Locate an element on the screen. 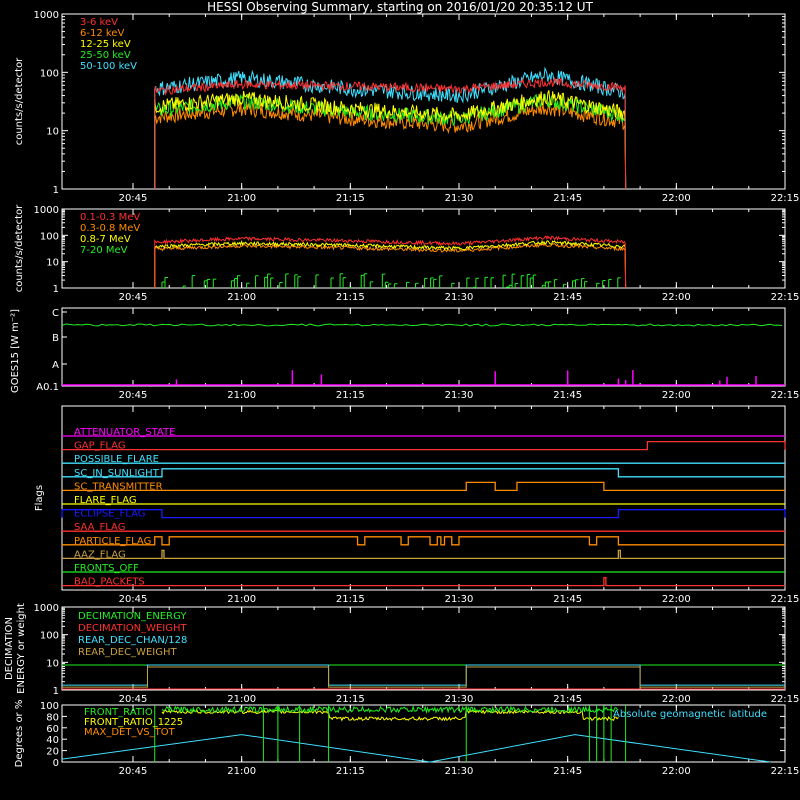 The width and height of the screenshot is (800, 800). legend-entry: 0.3-0.8 MeV is located at coordinates (110, 228).